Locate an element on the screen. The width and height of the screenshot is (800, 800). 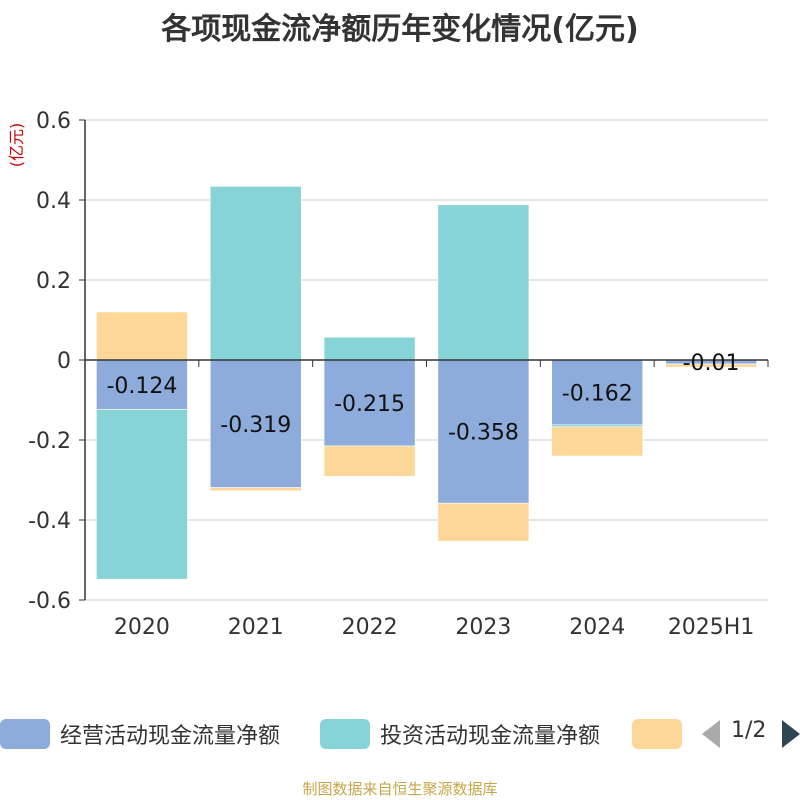
bar-financing-2024 is located at coordinates (597, 441).